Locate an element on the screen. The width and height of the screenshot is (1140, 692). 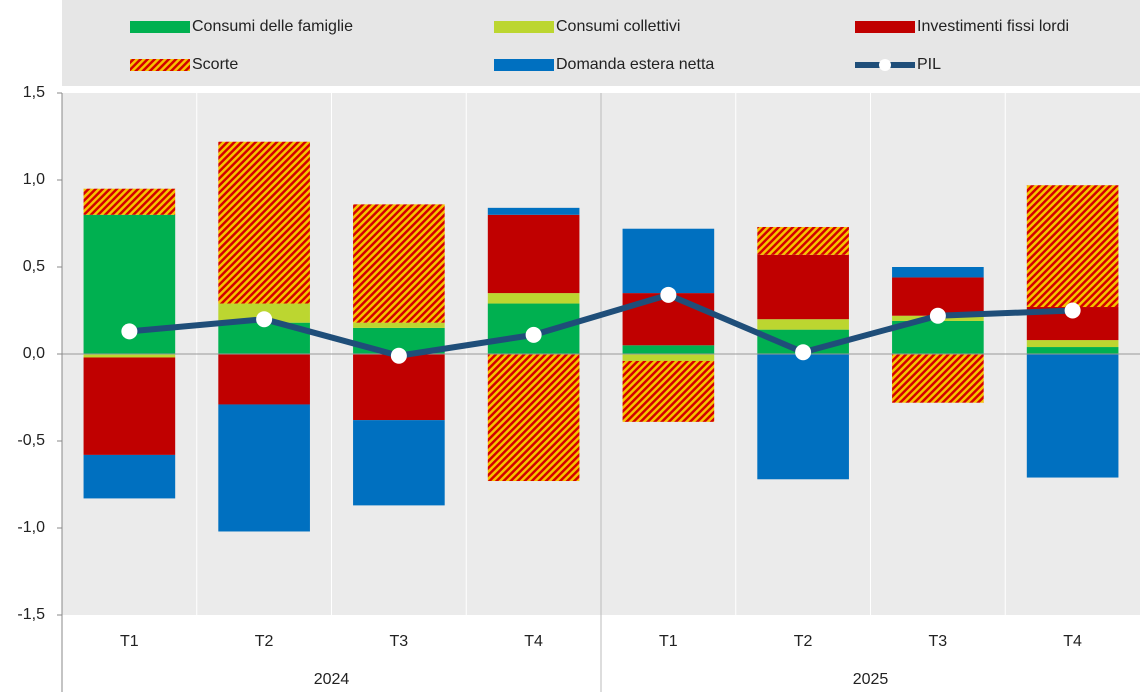
legend-label: Investimenti fissi lordi is located at coordinates (993, 26).